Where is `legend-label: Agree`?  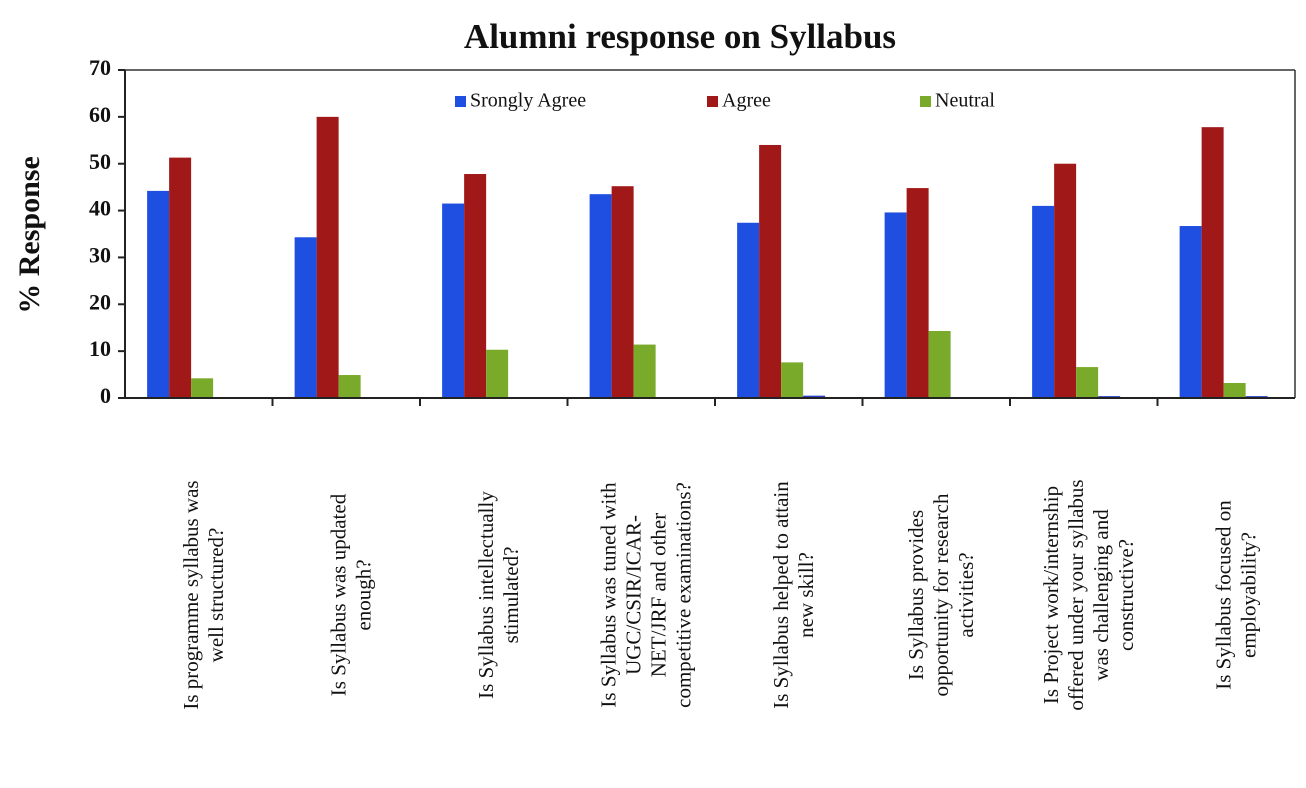
legend-label: Agree is located at coordinates (746, 101).